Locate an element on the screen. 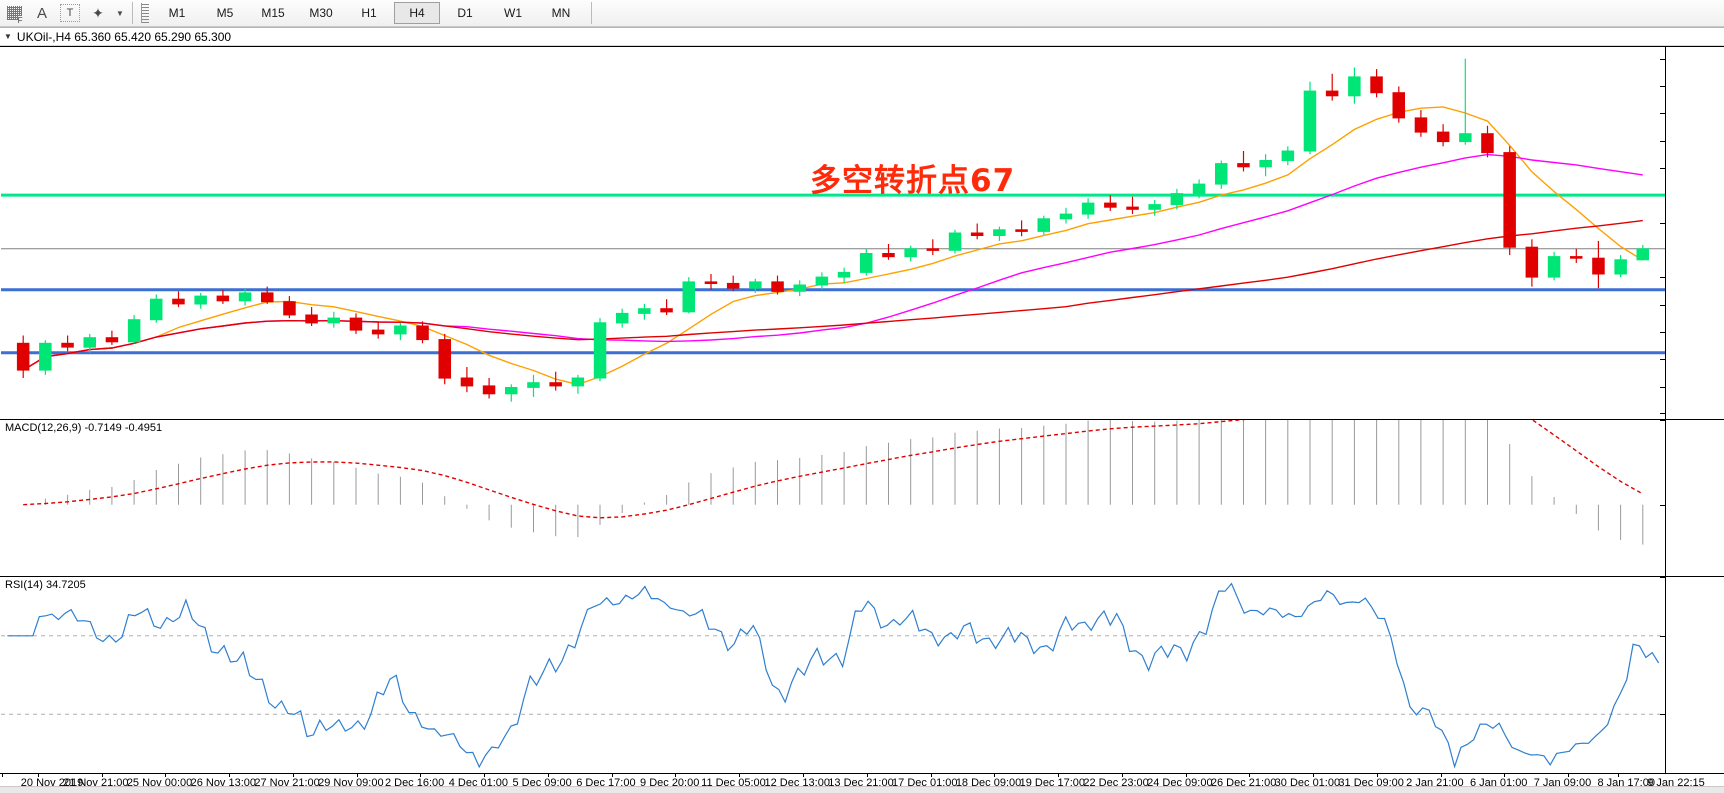  crosshair-f-icon is located at coordinates (14, 13).